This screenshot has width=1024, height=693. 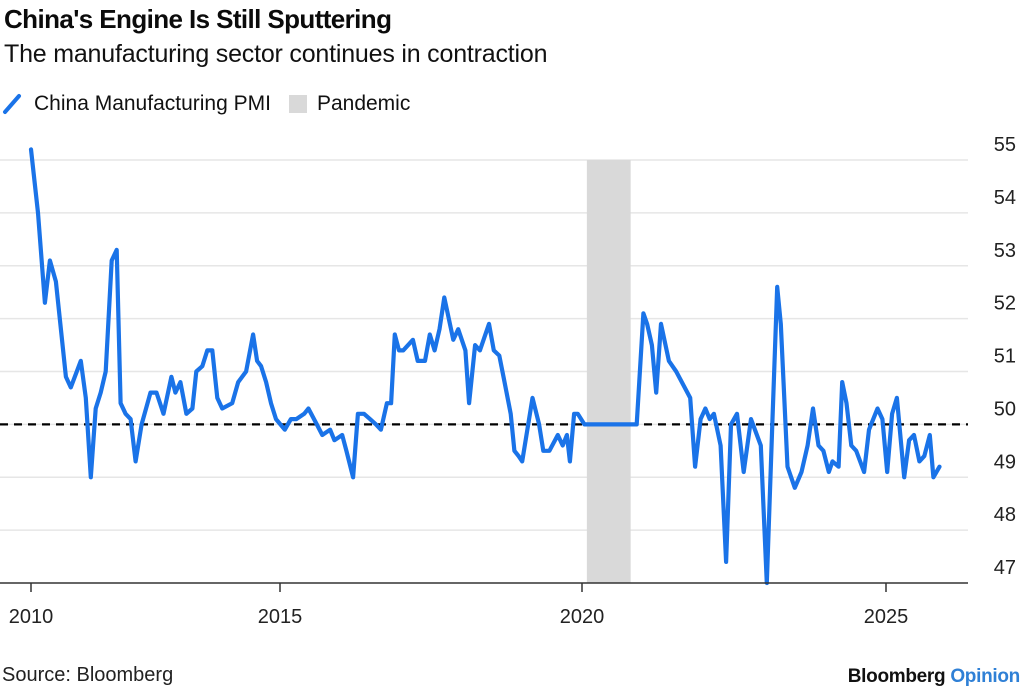 I want to click on y-tick-label: 52, so click(x=1005, y=304).